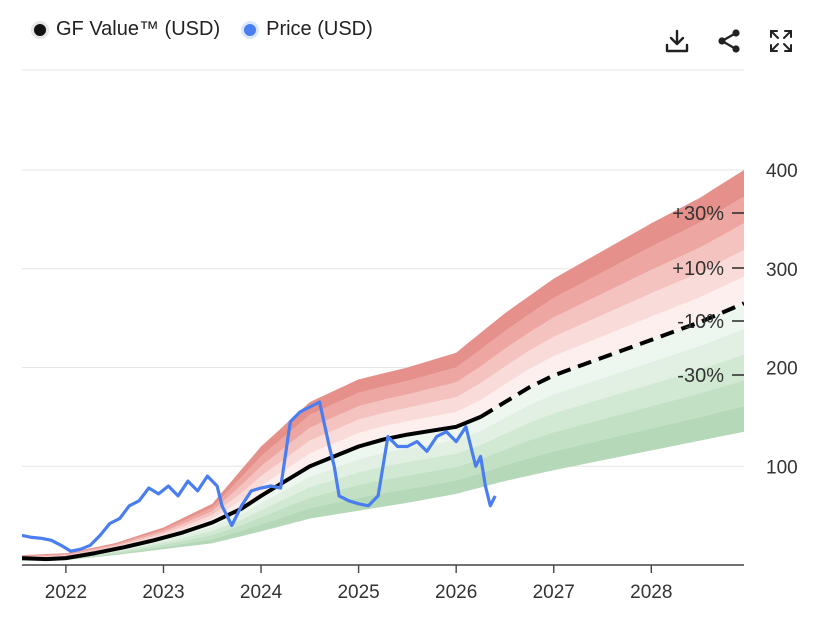  I want to click on band-labels: +30% +10% -10% -30%, so click(708, 295).